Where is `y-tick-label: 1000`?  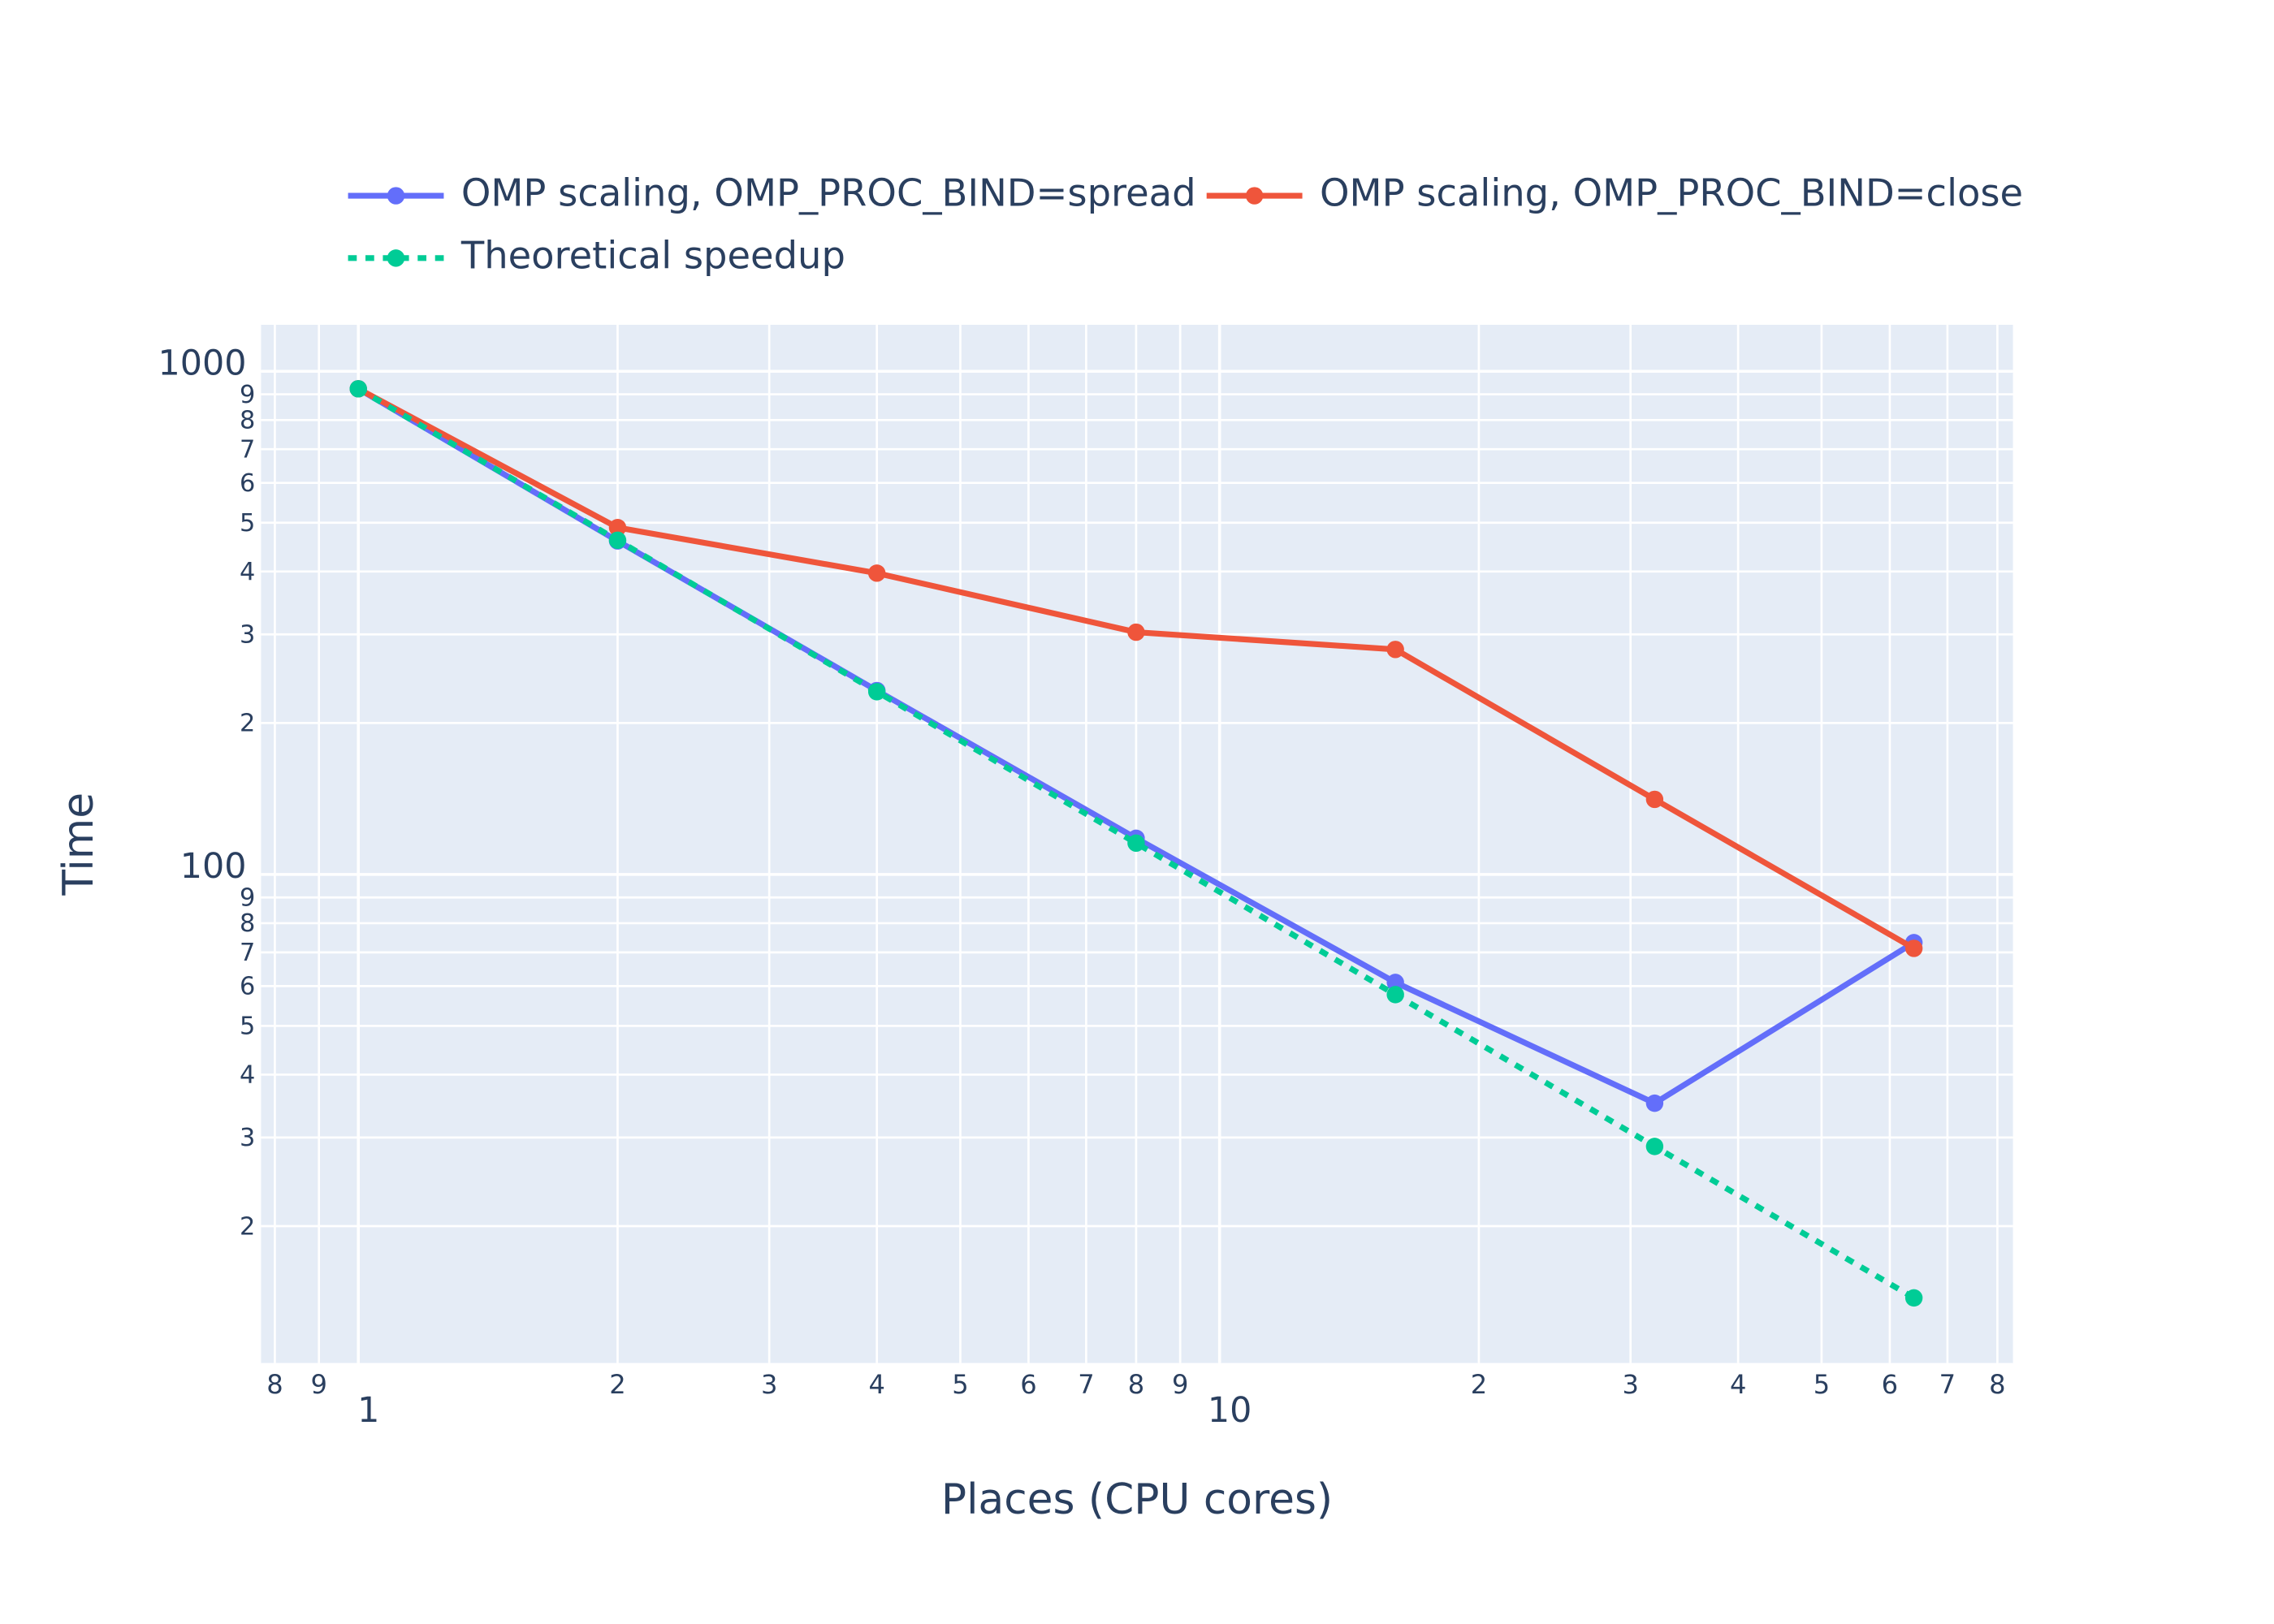 y-tick-label: 1000 is located at coordinates (202, 364).